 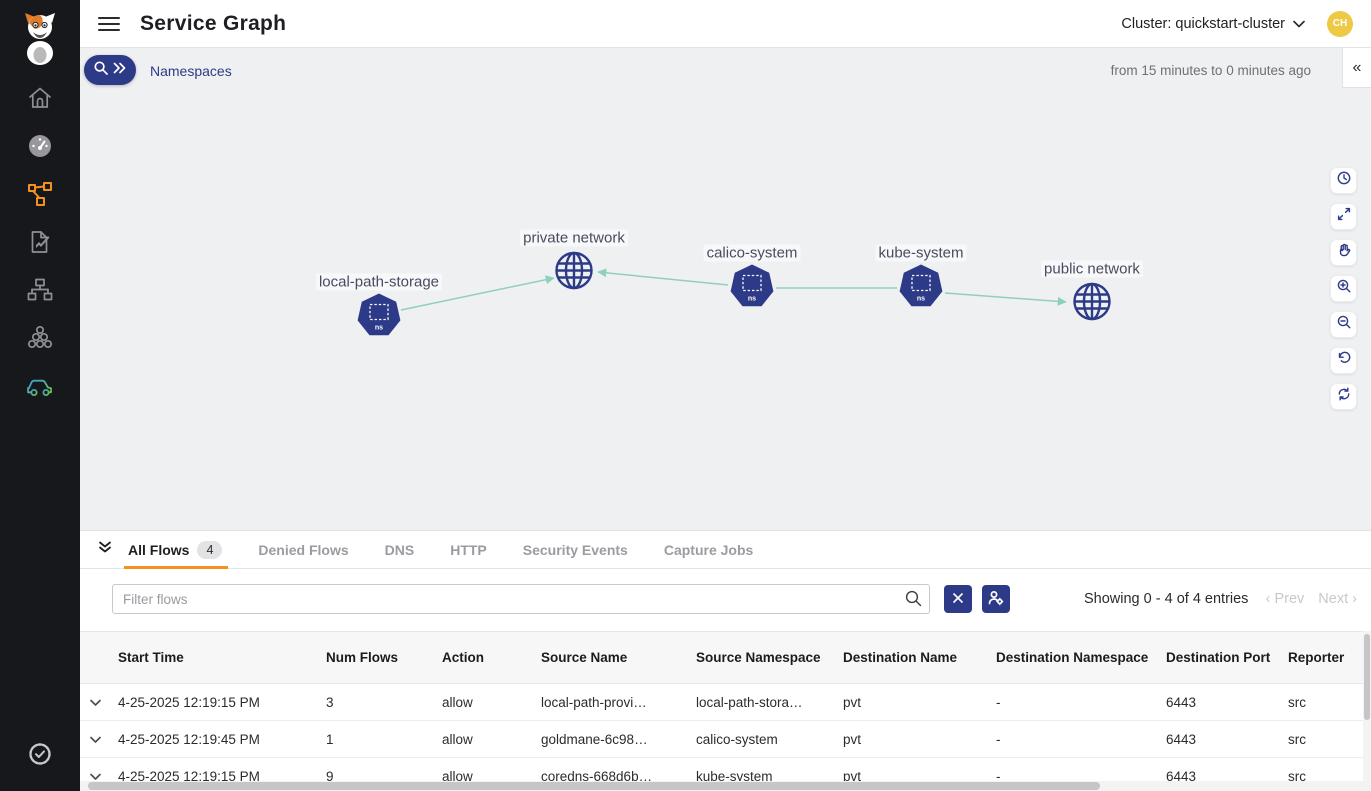 What do you see at coordinates (1343, 360) in the screenshot?
I see `undo-layout-button` at bounding box center [1343, 360].